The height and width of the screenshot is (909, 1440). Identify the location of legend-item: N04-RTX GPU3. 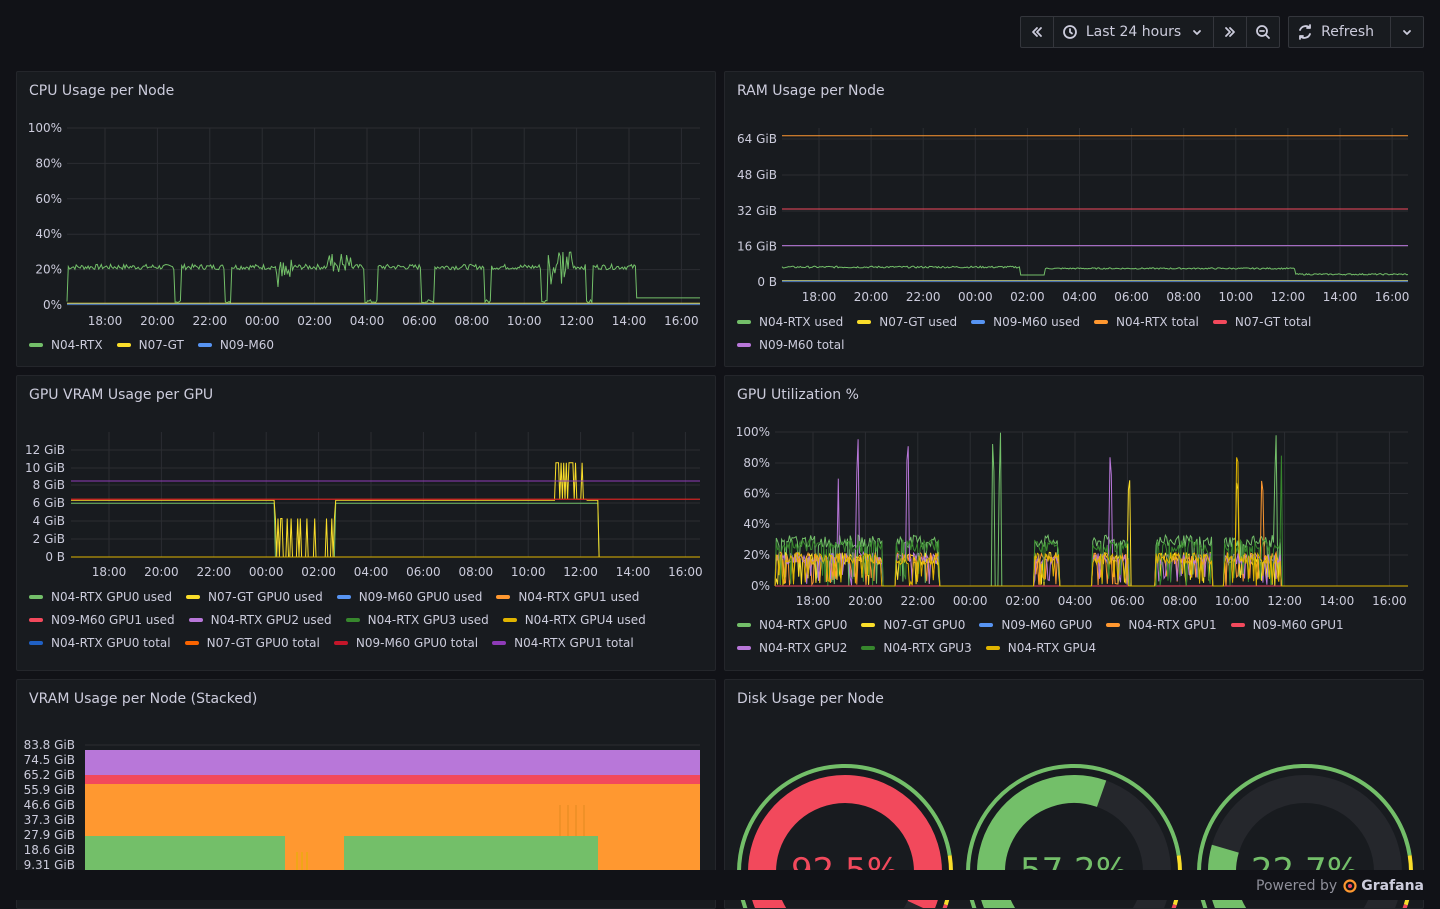
(916, 647).